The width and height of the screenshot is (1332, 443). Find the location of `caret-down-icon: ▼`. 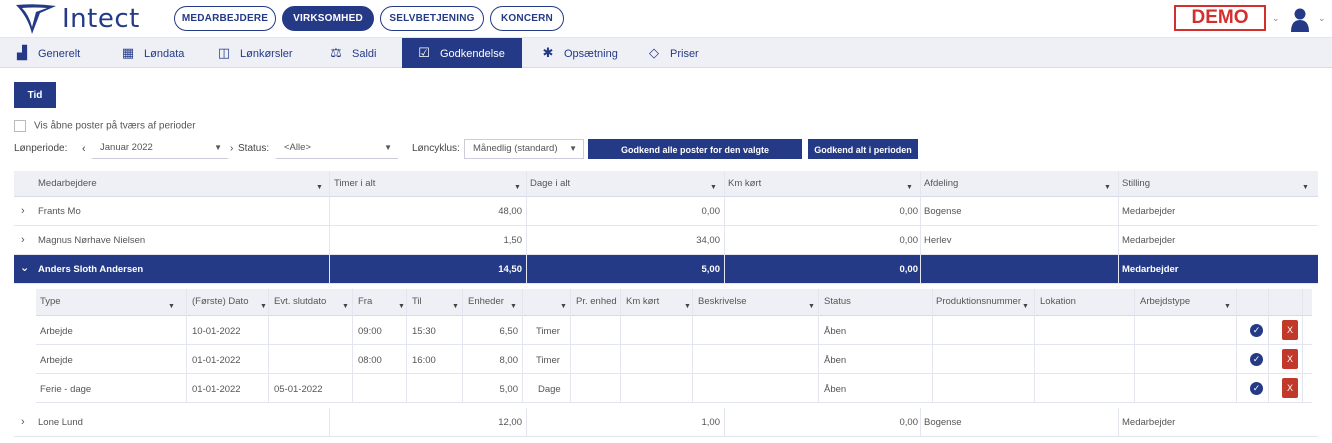

caret-down-icon: ▼ is located at coordinates (218, 147).